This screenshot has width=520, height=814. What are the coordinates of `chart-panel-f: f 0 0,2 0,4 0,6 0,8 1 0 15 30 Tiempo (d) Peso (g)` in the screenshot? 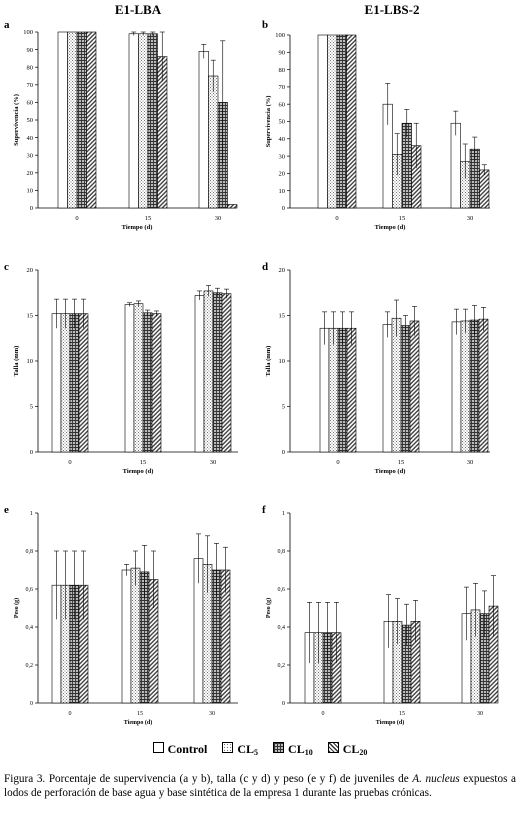 It's located at (380, 615).